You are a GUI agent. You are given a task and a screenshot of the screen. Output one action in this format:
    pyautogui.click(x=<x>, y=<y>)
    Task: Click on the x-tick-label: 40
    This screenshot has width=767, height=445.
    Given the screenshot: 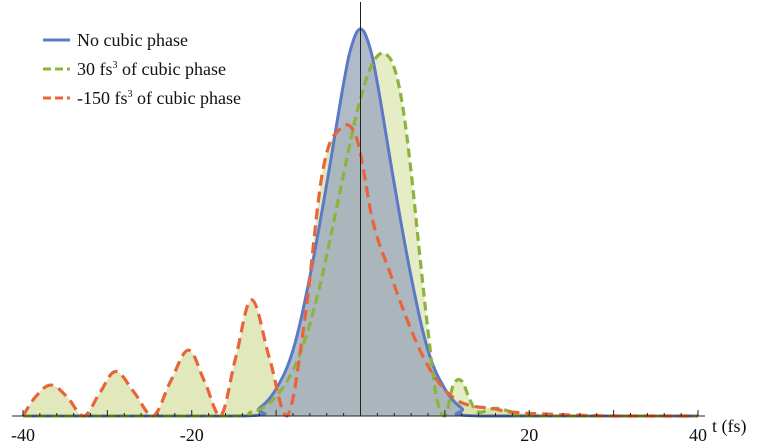 What is the action you would take?
    pyautogui.click(x=698, y=435)
    